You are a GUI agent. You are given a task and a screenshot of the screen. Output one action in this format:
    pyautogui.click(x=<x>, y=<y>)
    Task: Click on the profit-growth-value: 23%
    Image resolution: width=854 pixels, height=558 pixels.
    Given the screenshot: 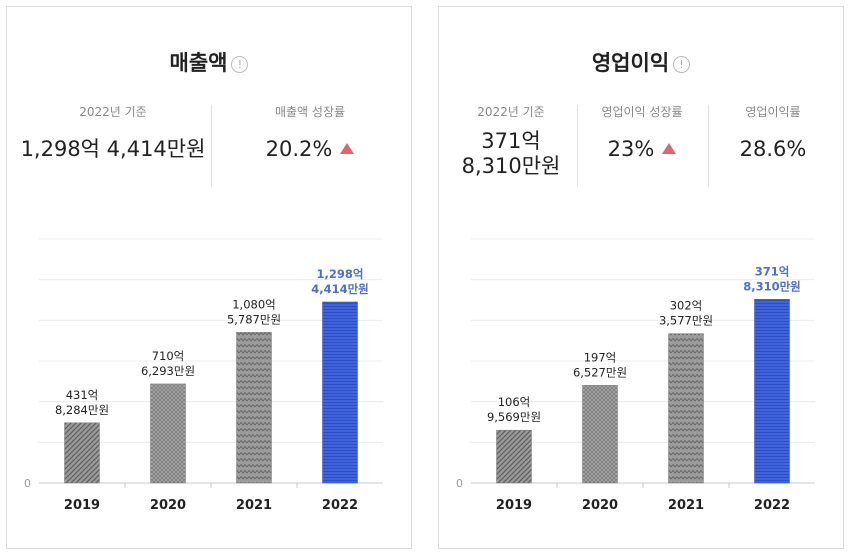 What is the action you would take?
    pyautogui.click(x=631, y=149)
    